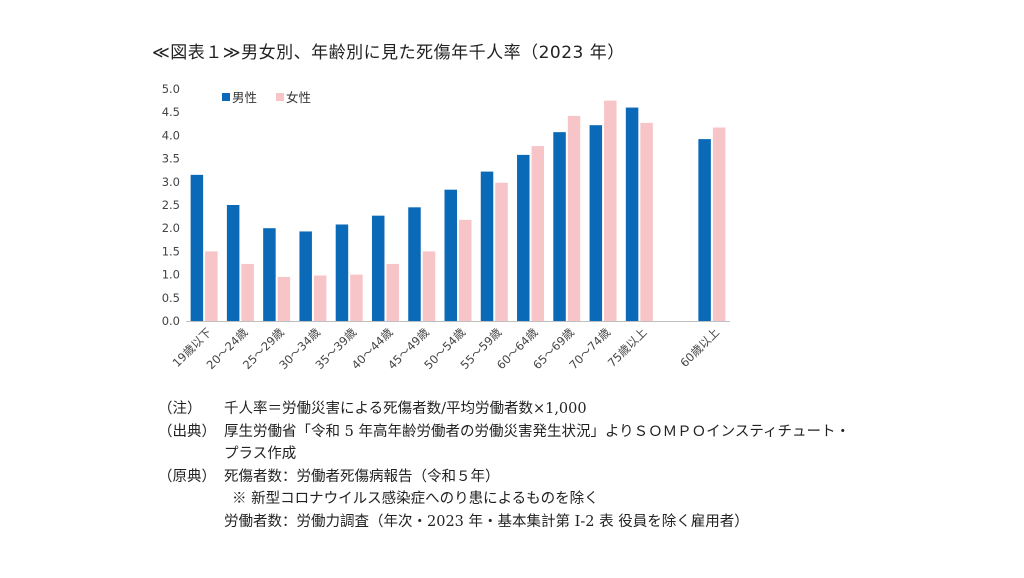  Describe the element at coordinates (187, 431) in the screenshot. I see `note-key-source: （出典）` at that location.